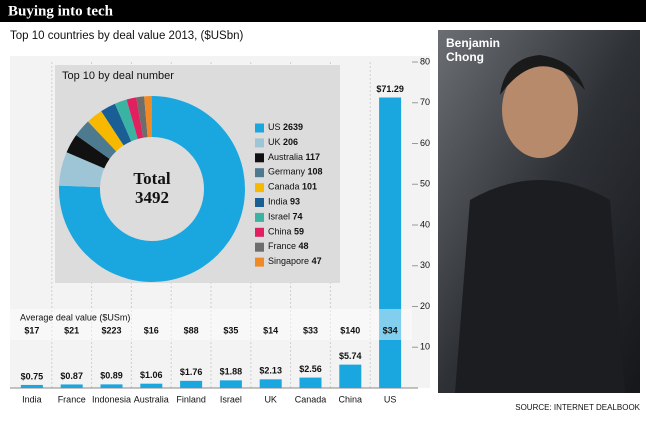 This screenshot has width=646, height=421. Describe the element at coordinates (299, 232) in the screenshot. I see `legend-value: 59` at that location.